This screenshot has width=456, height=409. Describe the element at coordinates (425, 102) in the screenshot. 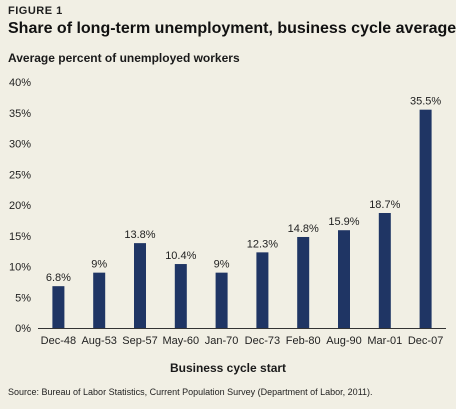

I see `data-label: 35.5%` at that location.